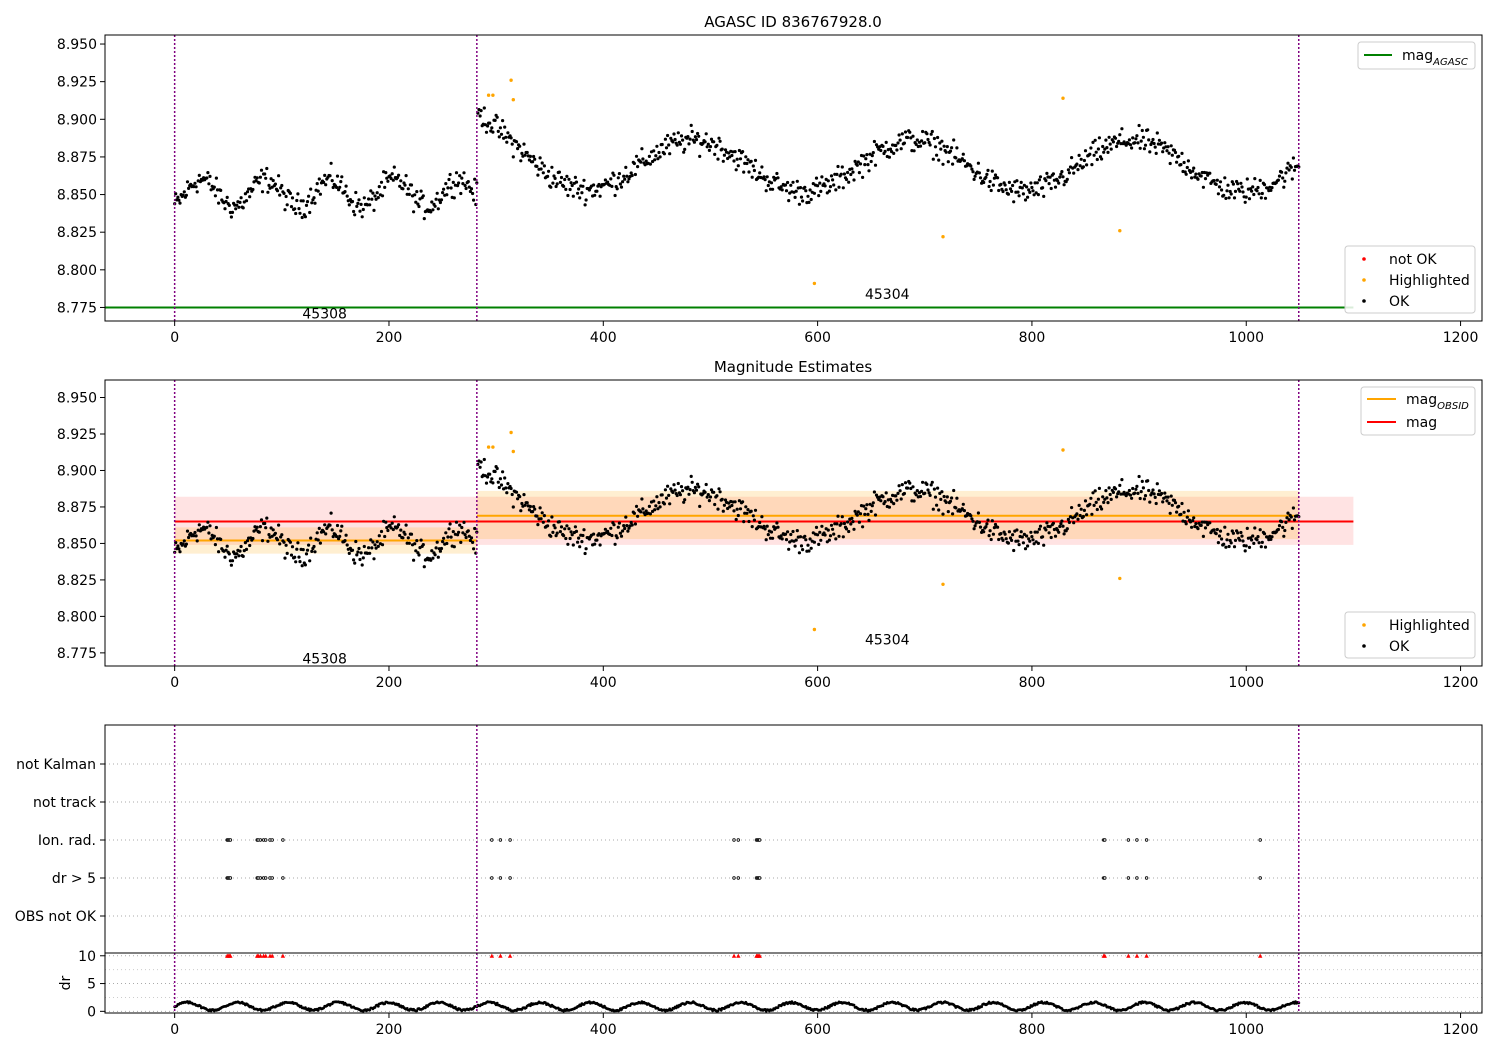 The image size is (1500, 1050). Describe the element at coordinates (500, 878) in the screenshot. I see `flag-point` at that location.